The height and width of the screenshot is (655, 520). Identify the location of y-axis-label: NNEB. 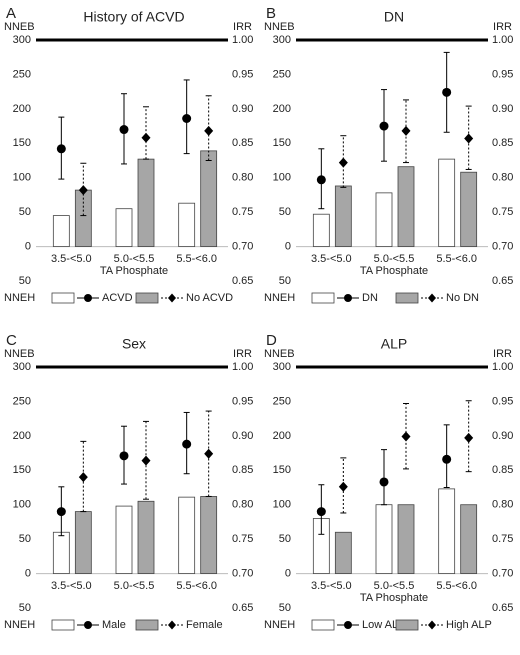
(19, 354).